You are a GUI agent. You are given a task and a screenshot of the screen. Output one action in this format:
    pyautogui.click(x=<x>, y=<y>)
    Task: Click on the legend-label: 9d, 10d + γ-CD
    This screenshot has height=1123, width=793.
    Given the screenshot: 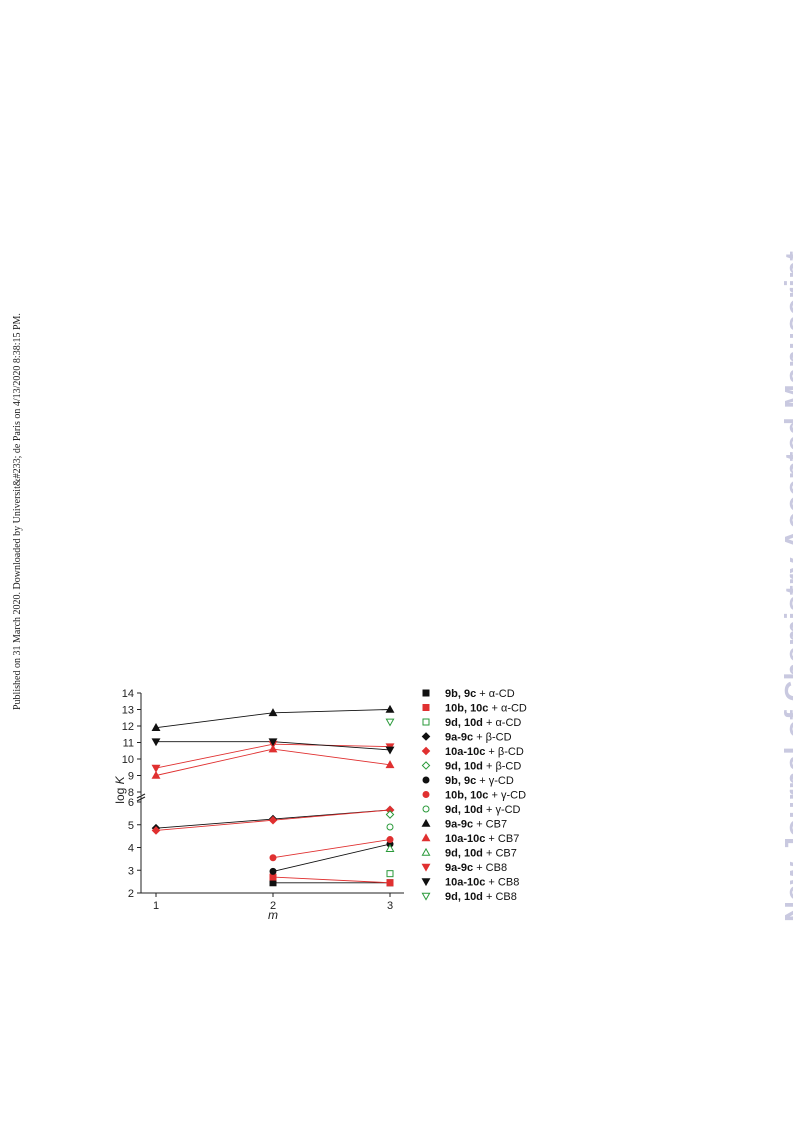 What is the action you would take?
    pyautogui.click(x=483, y=810)
    